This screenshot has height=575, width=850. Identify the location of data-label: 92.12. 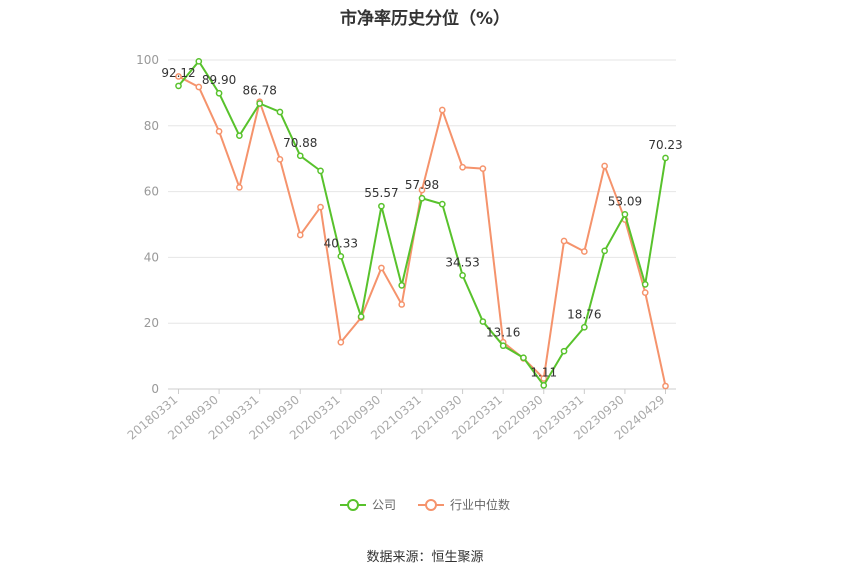
(178, 73).